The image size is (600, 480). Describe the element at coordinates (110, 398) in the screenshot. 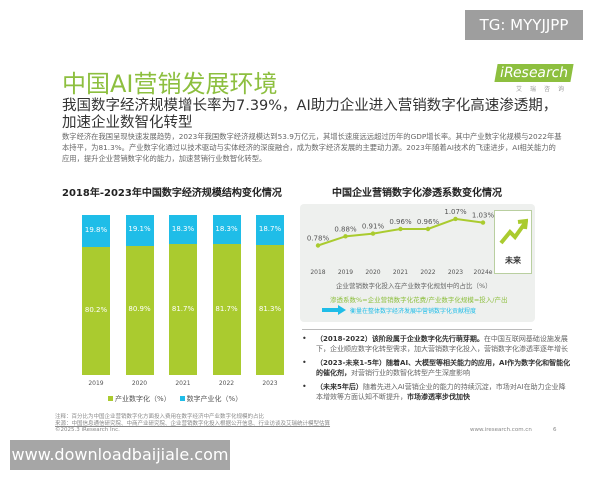

I see `legend-swatch-industry` at that location.